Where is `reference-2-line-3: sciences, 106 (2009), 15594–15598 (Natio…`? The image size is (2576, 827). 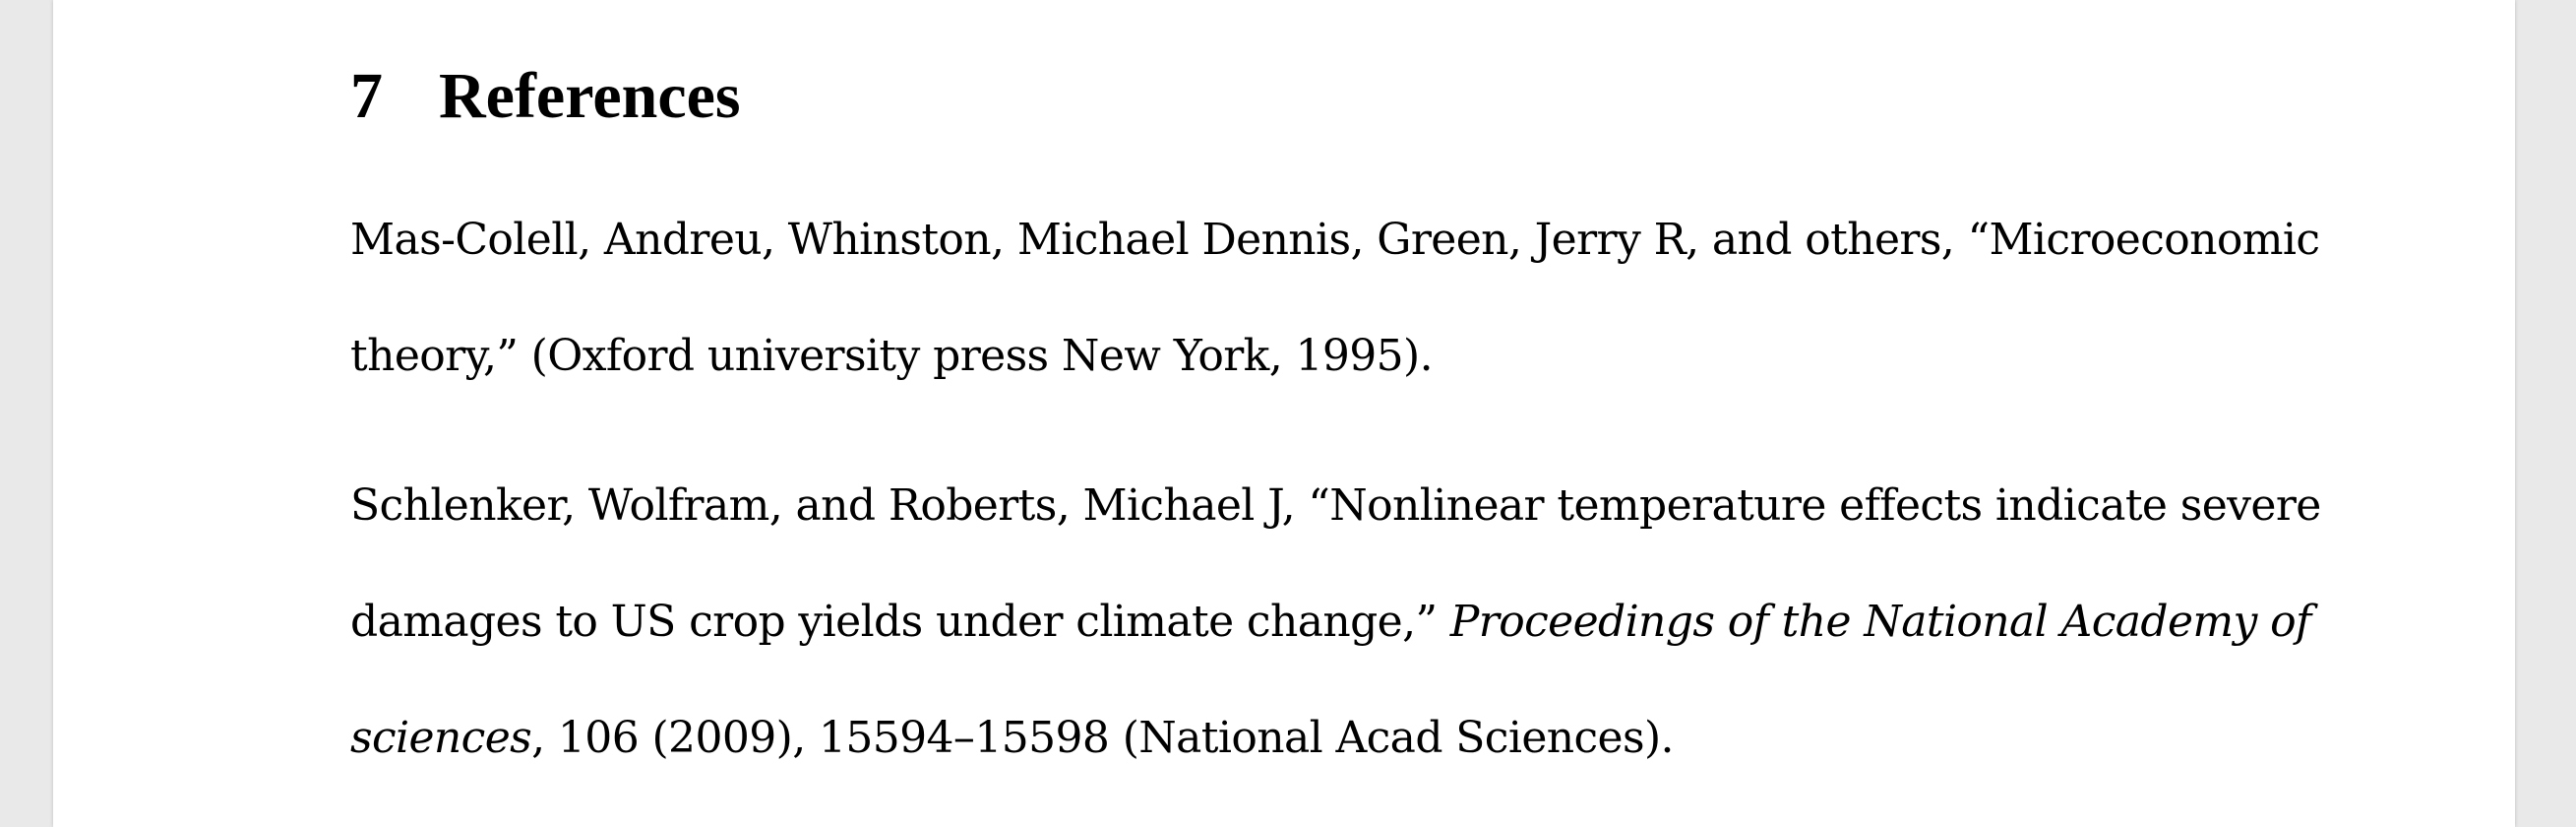 reference-2-line-3: sciences, 106 (2009), 15594–15598 (Natio… is located at coordinates (1012, 738).